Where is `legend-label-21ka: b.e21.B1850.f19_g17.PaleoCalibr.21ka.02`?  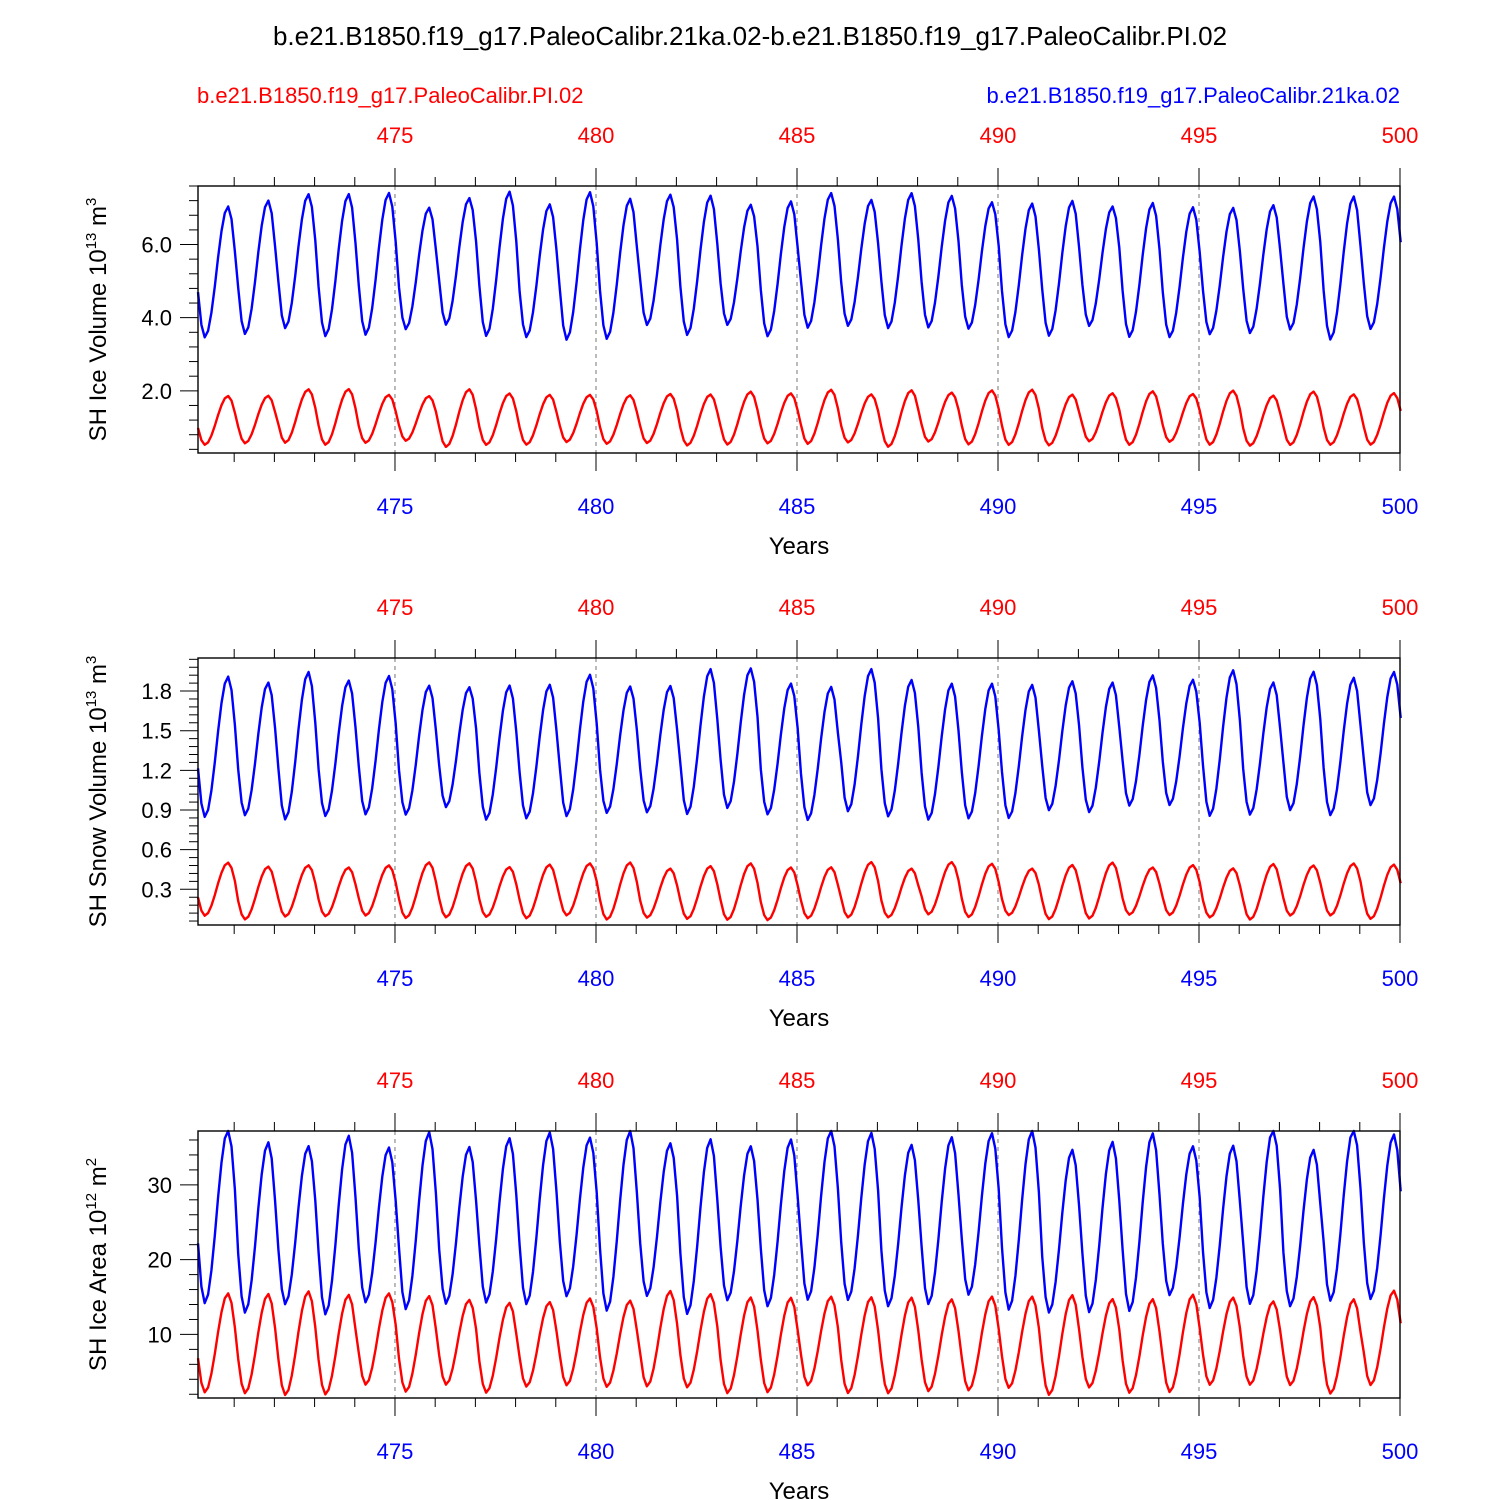 legend-label-21ka: b.e21.B1850.f19_g17.PaleoCalibr.21ka.02 is located at coordinates (1193, 95).